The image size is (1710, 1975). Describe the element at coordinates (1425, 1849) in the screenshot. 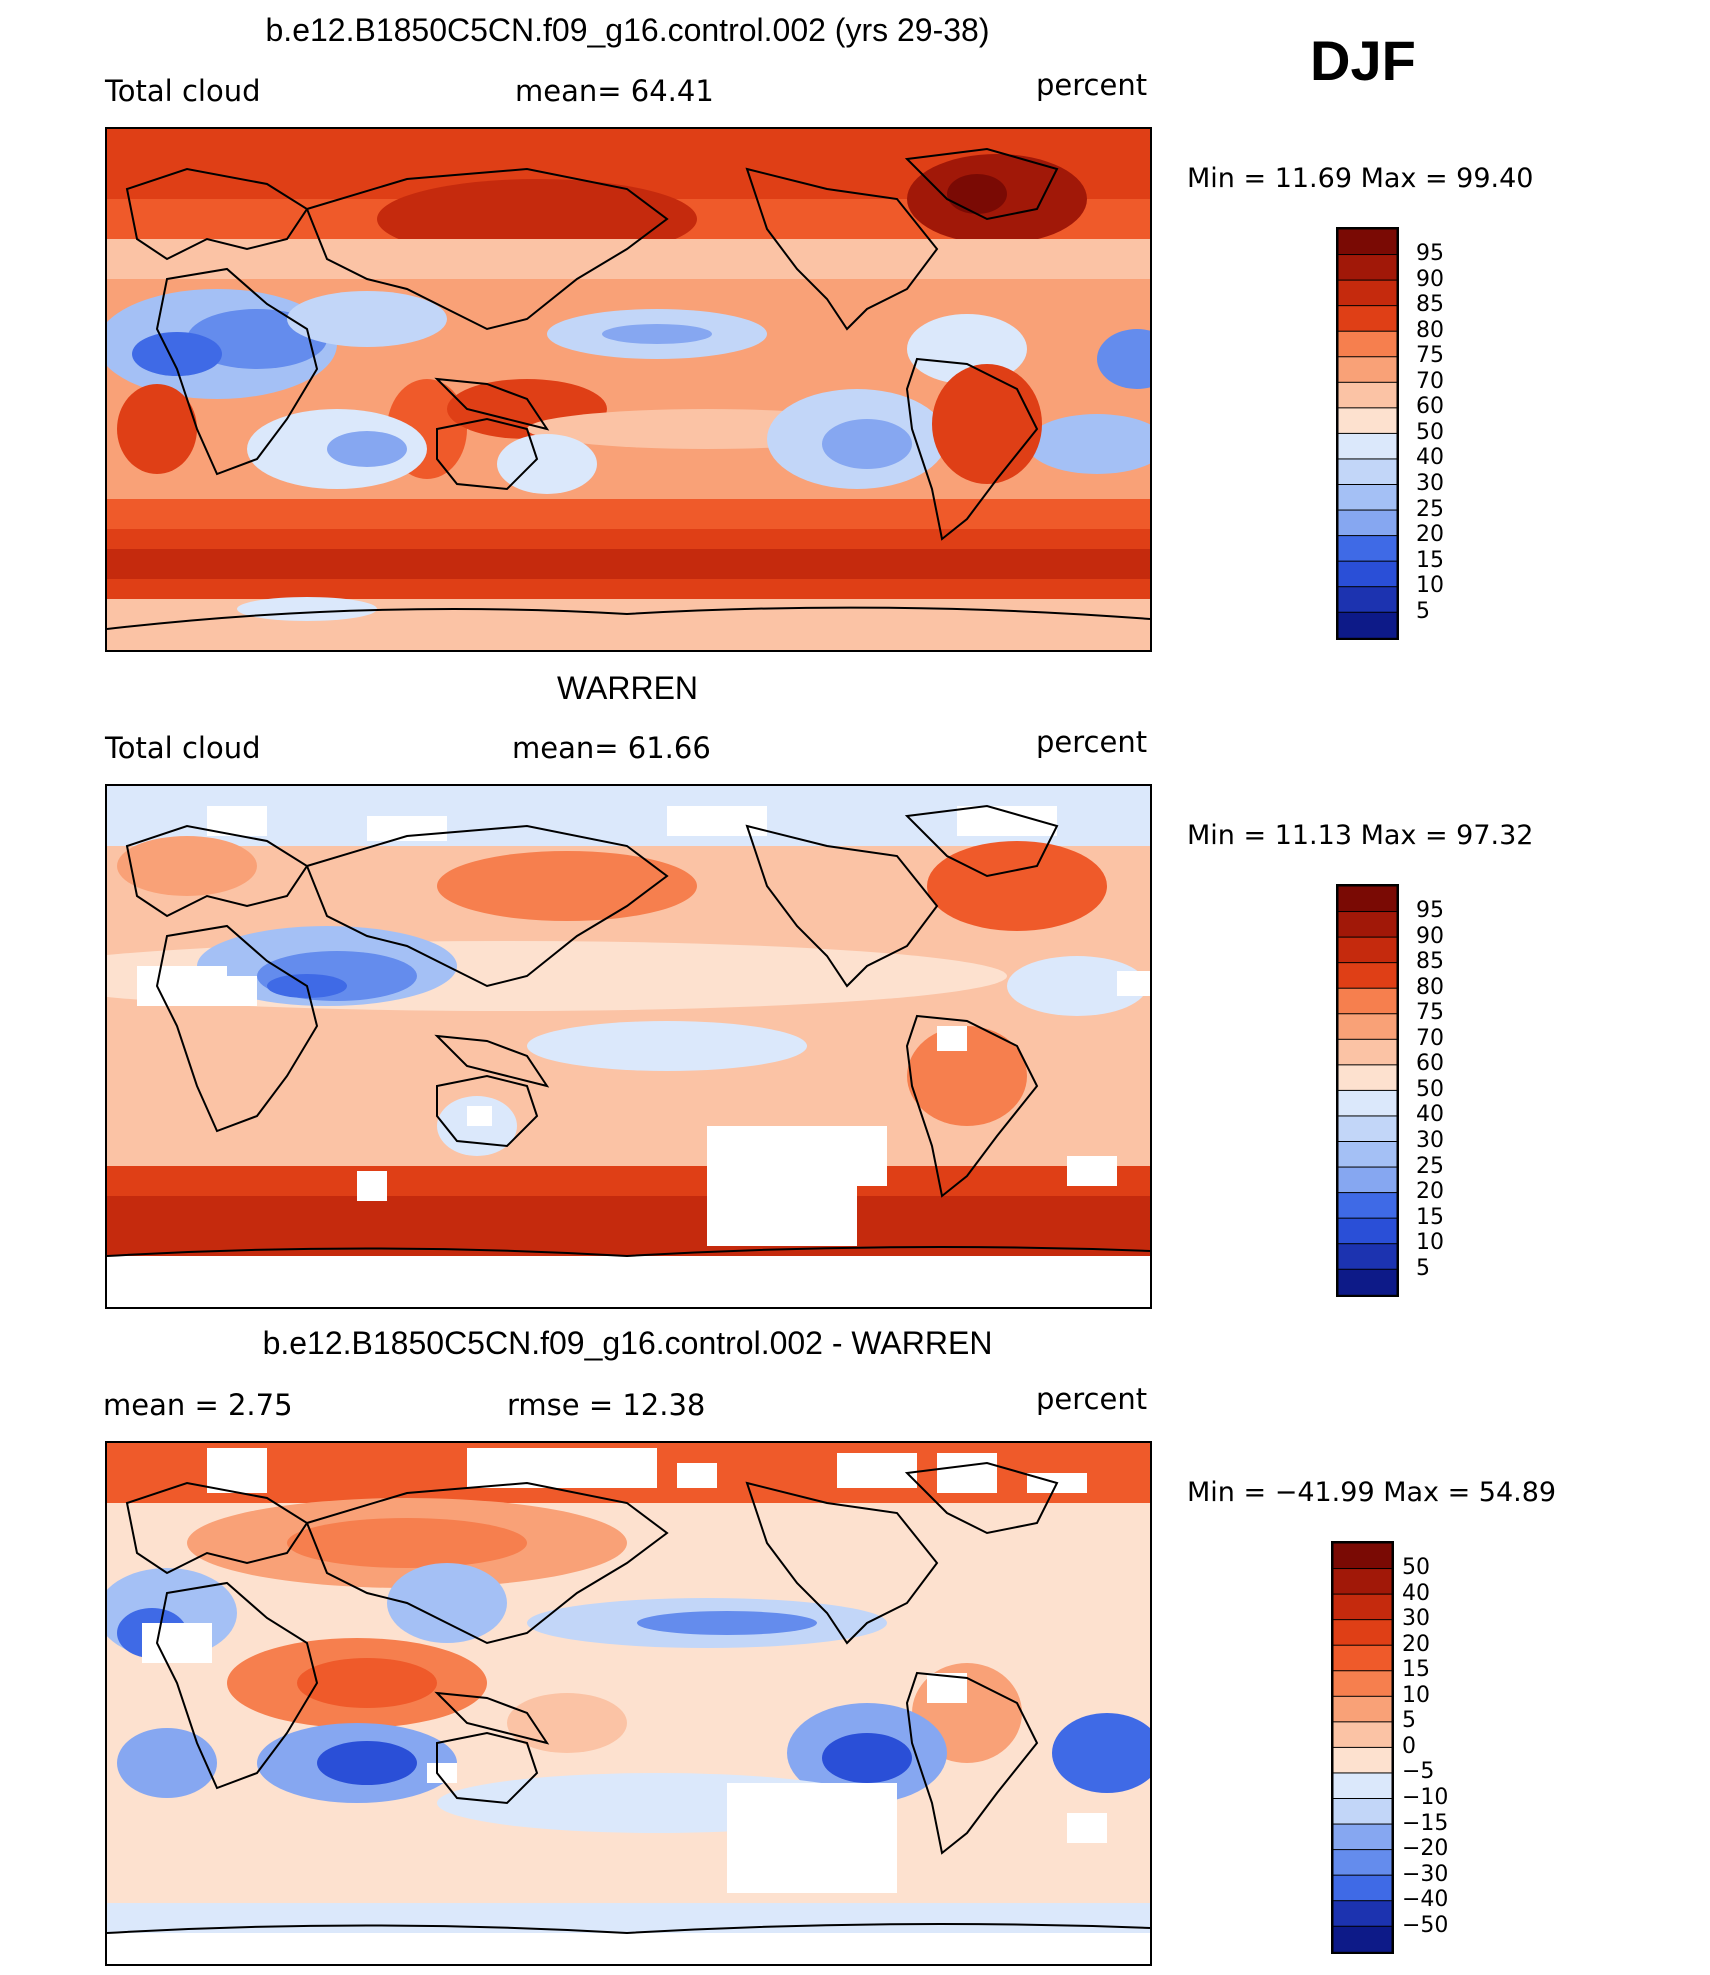

I see `colorbar-tick-label: −20` at that location.